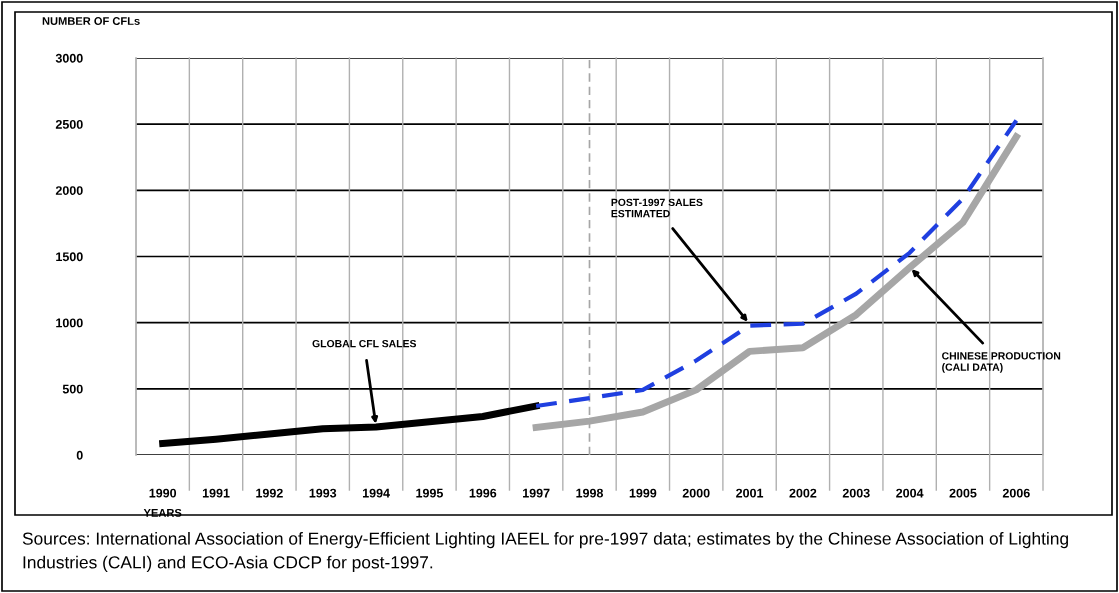  Describe the element at coordinates (1001, 362) in the screenshot. I see `annotation: CHINESE PRODUCTION (CALI DATA)` at that location.